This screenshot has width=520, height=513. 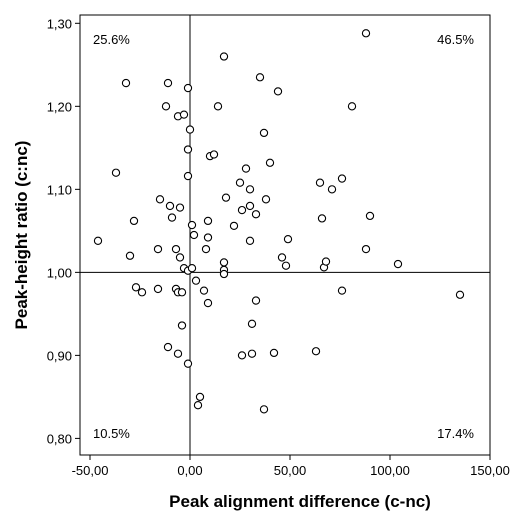 I want to click on quadrant-label-top-right: 46.5%, so click(x=455, y=39).